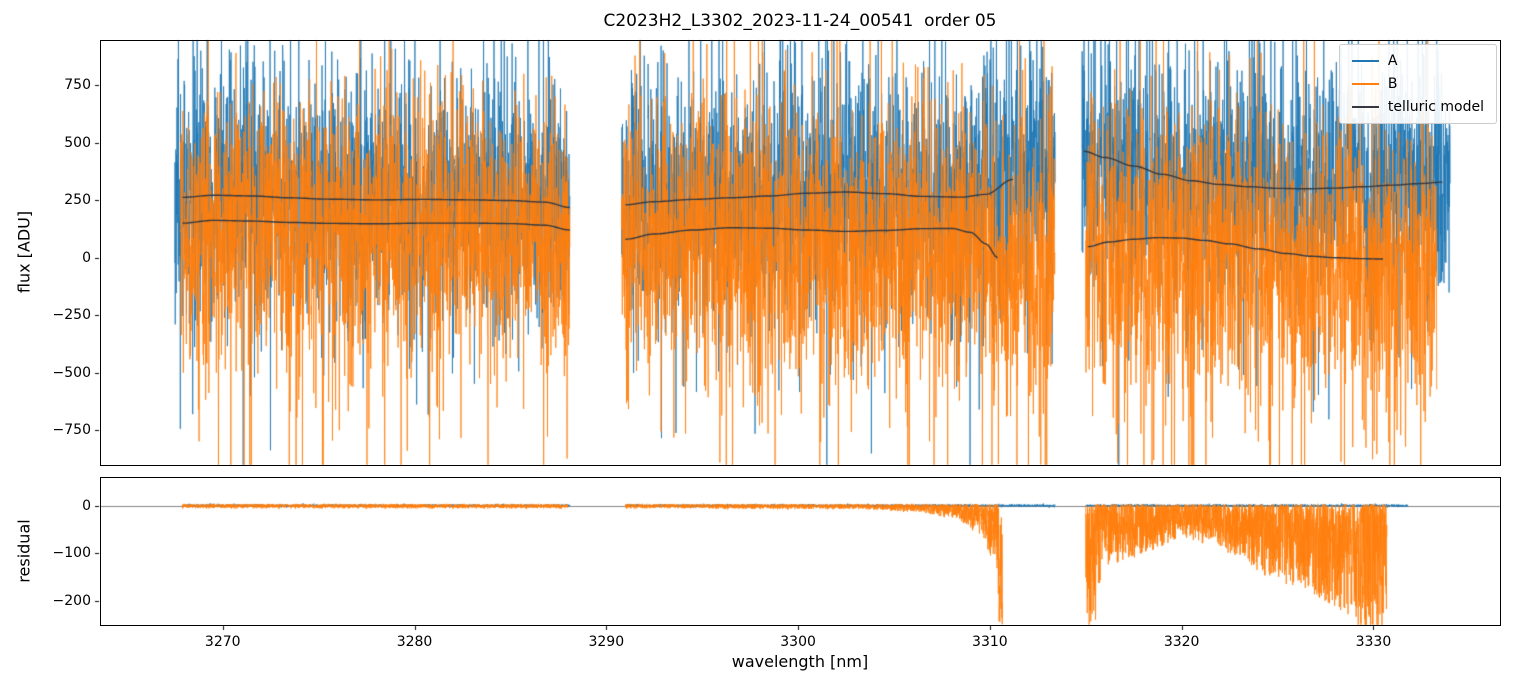 The width and height of the screenshot is (1513, 696). I want to click on legend-label: A, so click(1392, 61).